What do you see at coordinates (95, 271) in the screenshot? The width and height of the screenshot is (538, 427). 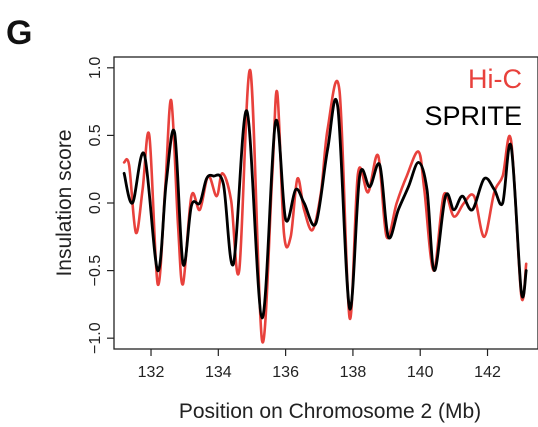 I see `y-tick-label: −0.5` at bounding box center [95, 271].